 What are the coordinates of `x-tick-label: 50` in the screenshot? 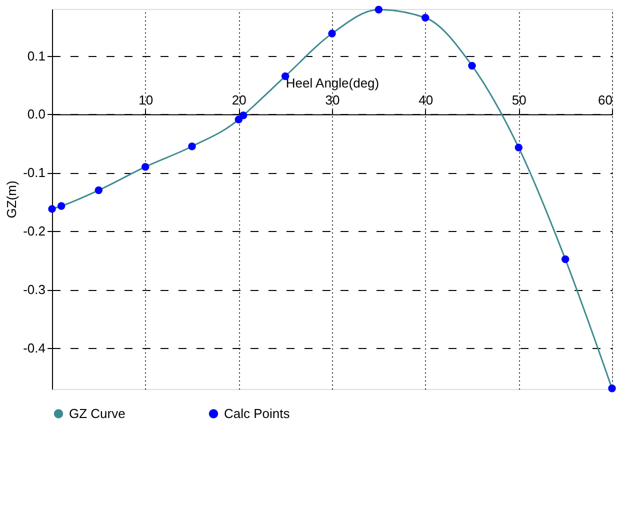 It's located at (519, 100).